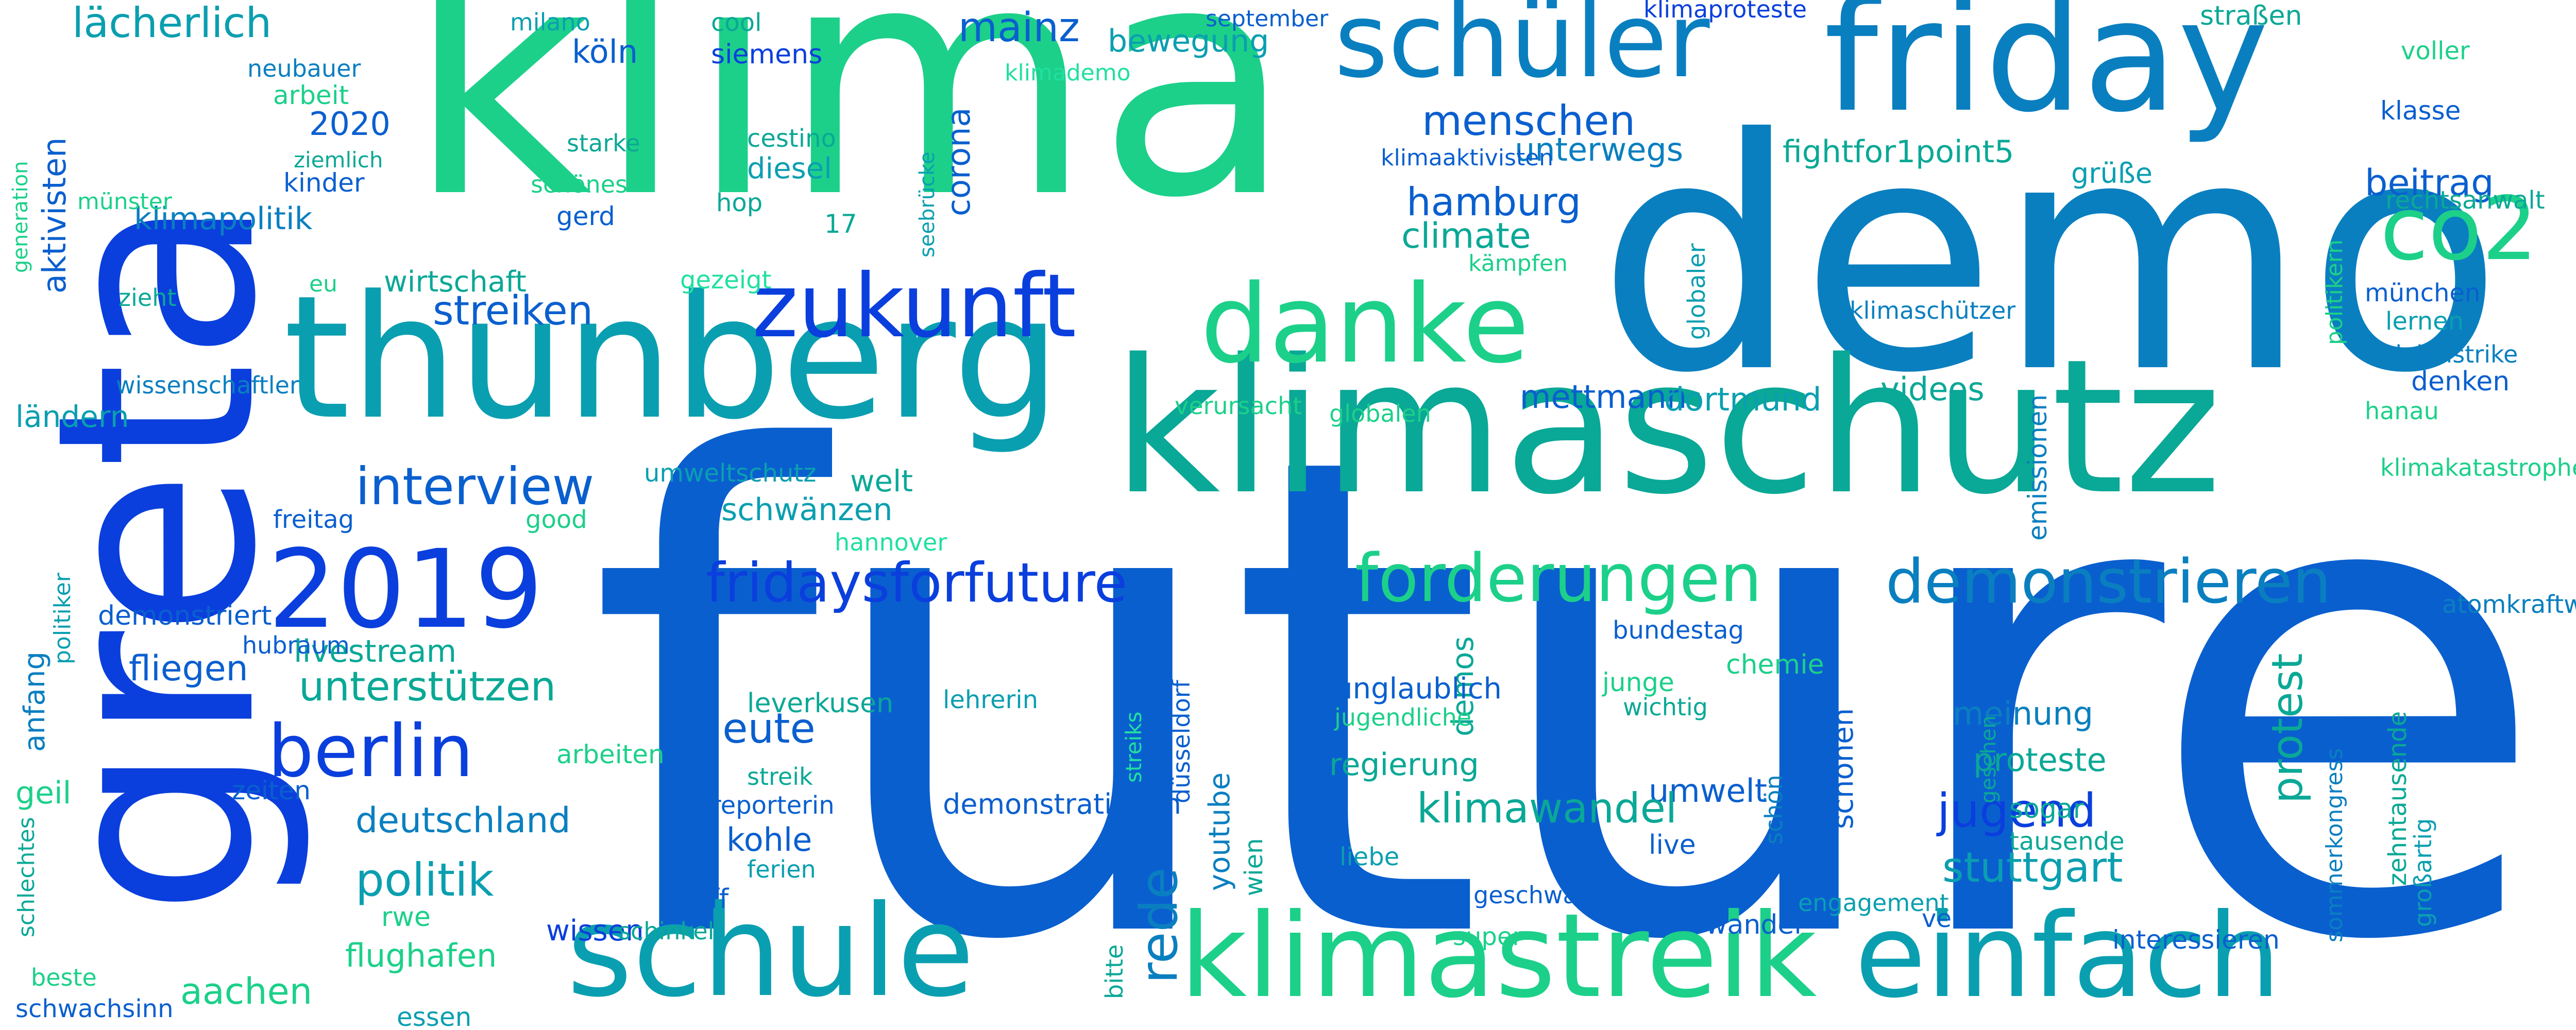 This screenshot has height=1030, width=2576. What do you see at coordinates (556, 519) in the screenshot?
I see `word-laendern: good` at bounding box center [556, 519].